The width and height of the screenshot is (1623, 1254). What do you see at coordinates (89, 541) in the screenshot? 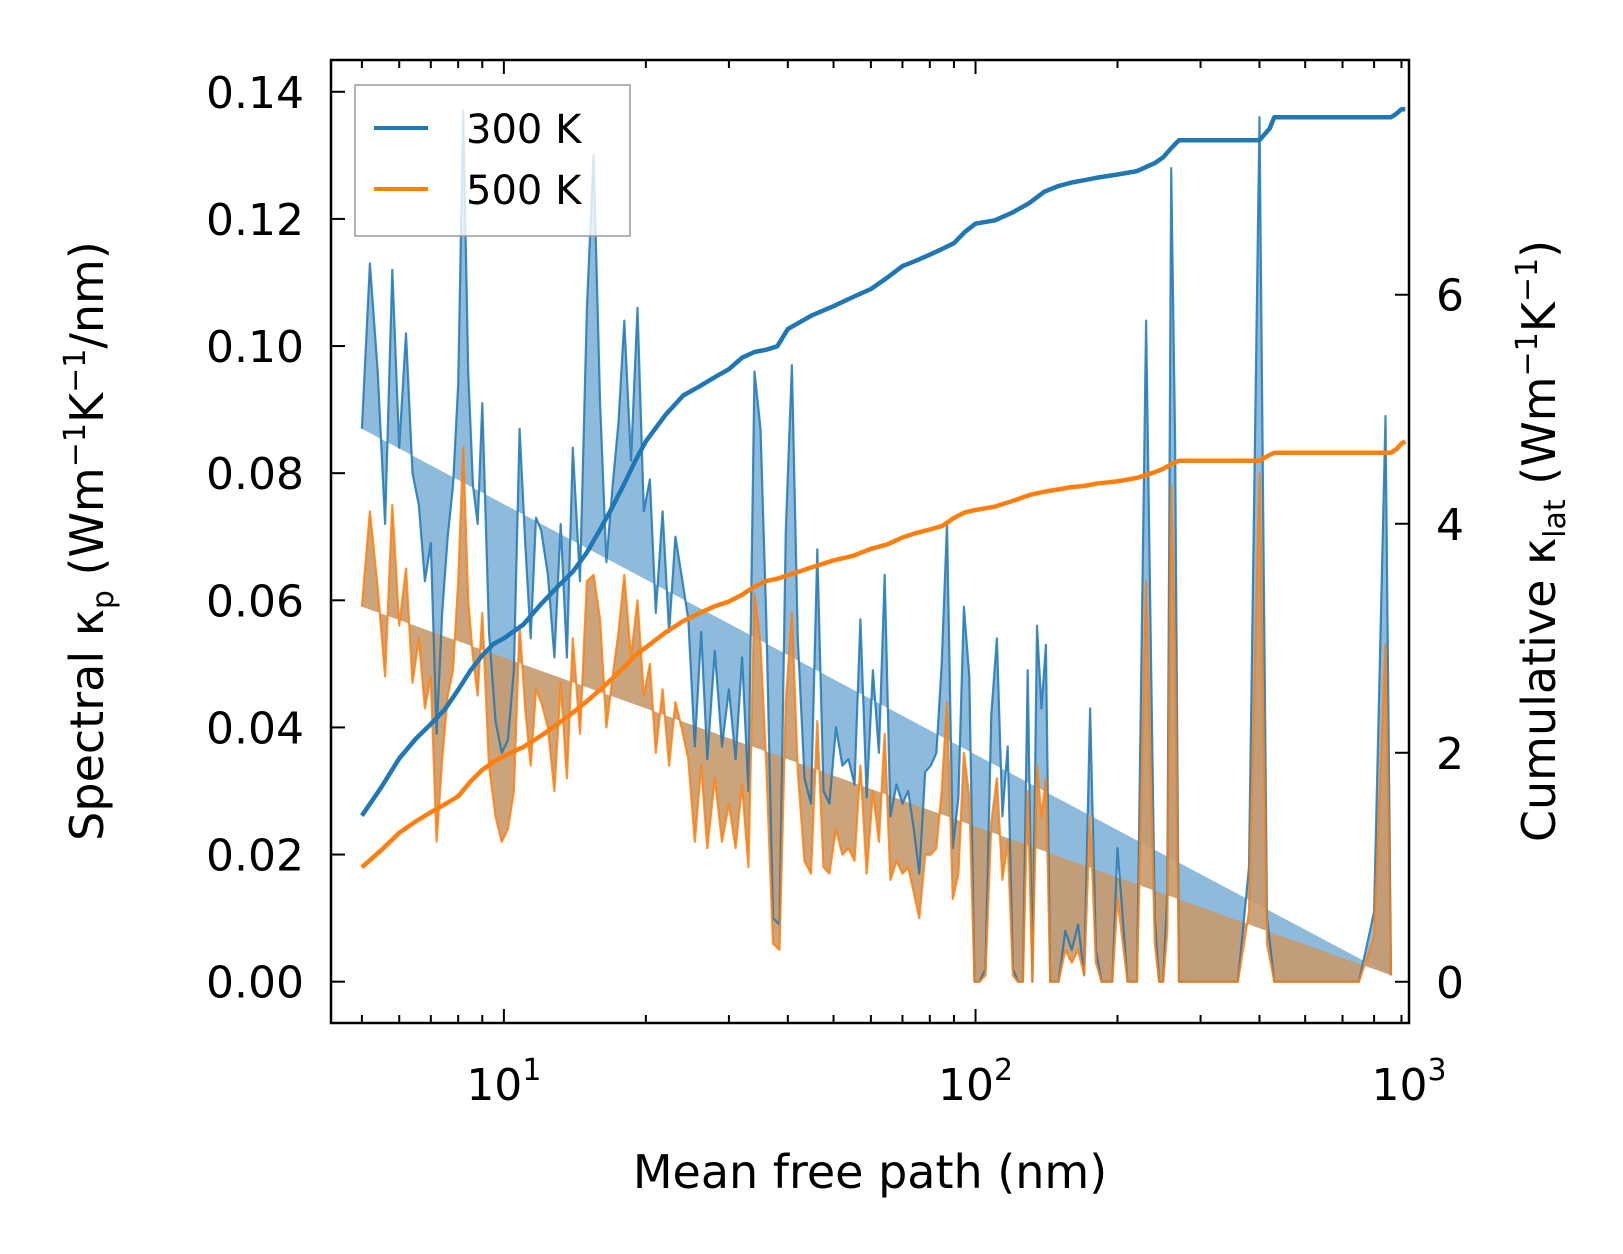
I see `y-axis-left-title: Spectral κp (Wm−1K−1/nm)` at bounding box center [89, 541].